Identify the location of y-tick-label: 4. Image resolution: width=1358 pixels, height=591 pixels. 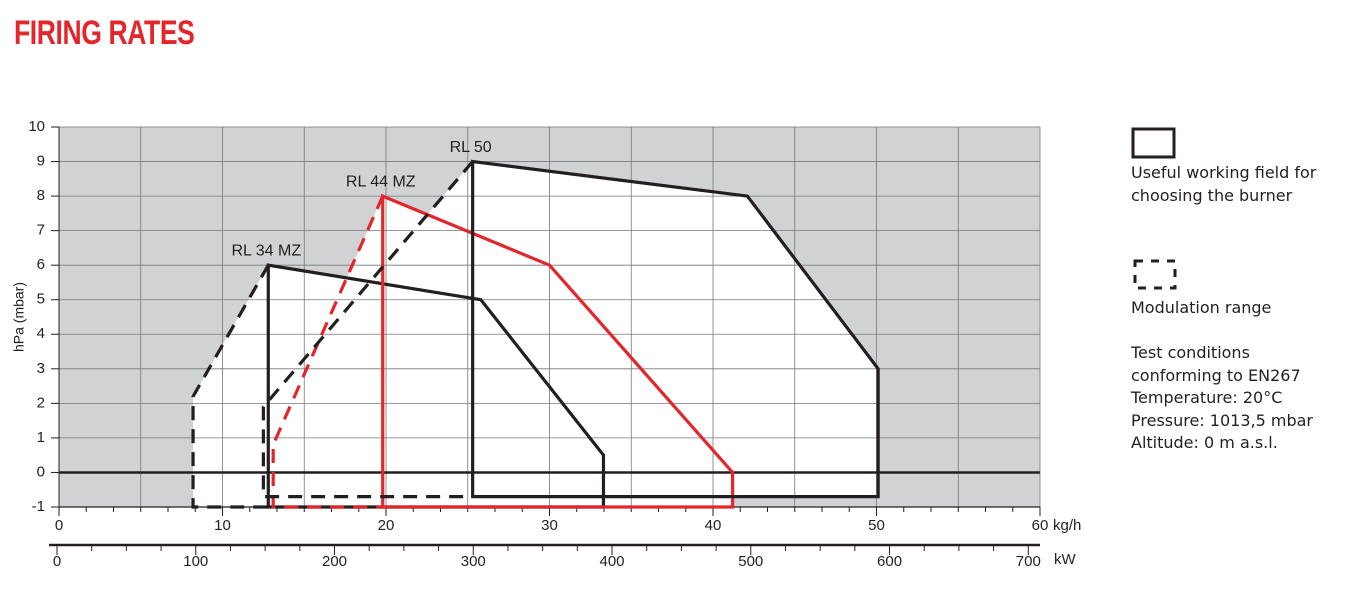
(41, 333).